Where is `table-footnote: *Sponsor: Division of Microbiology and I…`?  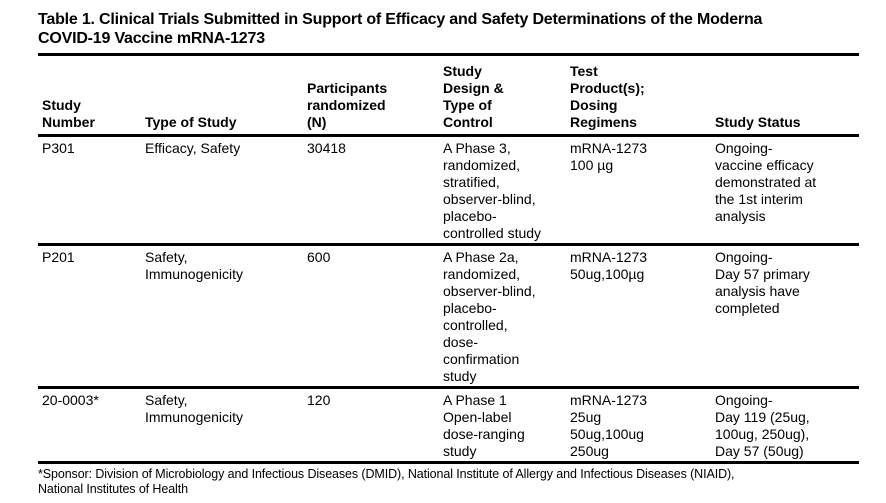 table-footnote: *Sponsor: Division of Microbiology and I… is located at coordinates (386, 481).